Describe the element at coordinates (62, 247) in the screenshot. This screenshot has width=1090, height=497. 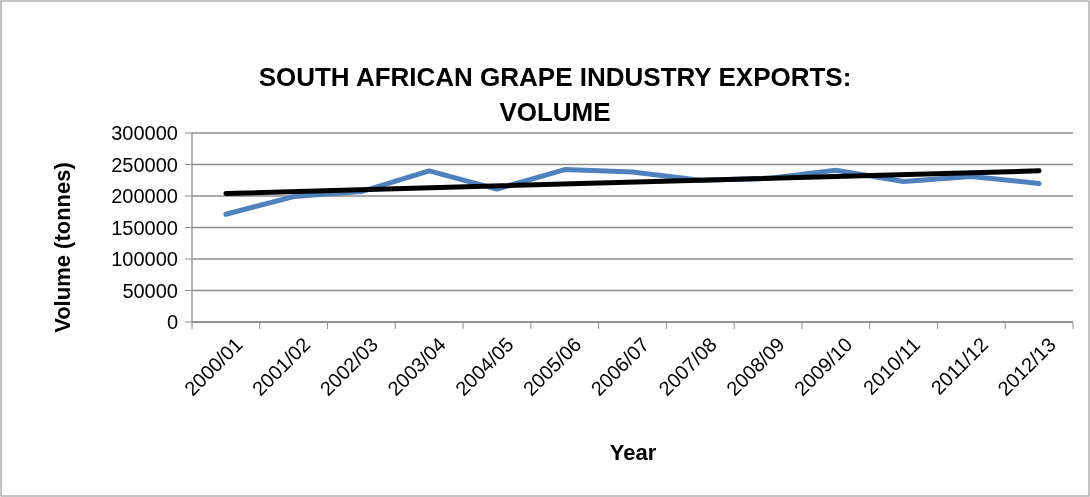
I see `y-axis-title: Volume (tonnes)` at that location.